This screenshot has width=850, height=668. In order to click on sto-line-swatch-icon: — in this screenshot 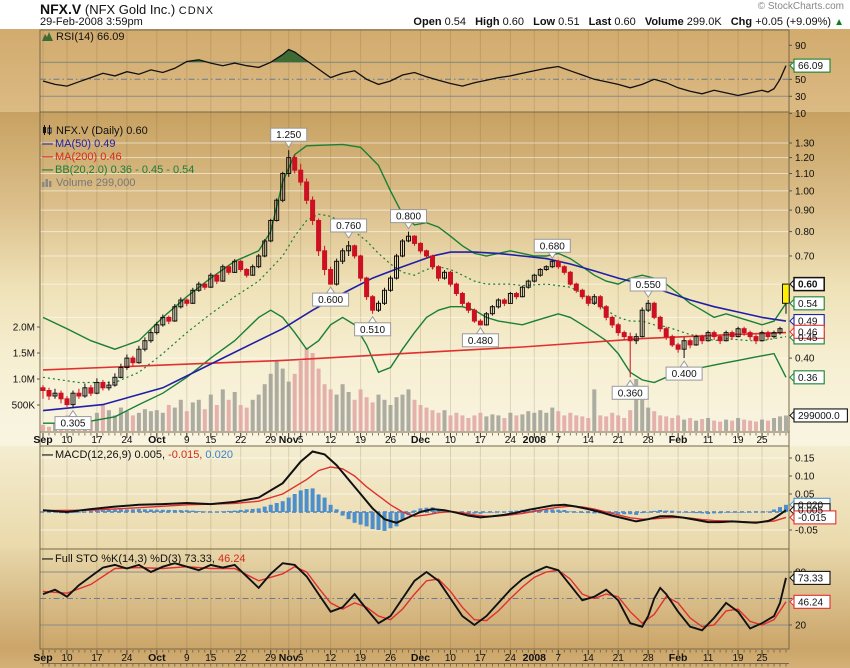, I will do `click(47, 559)`.